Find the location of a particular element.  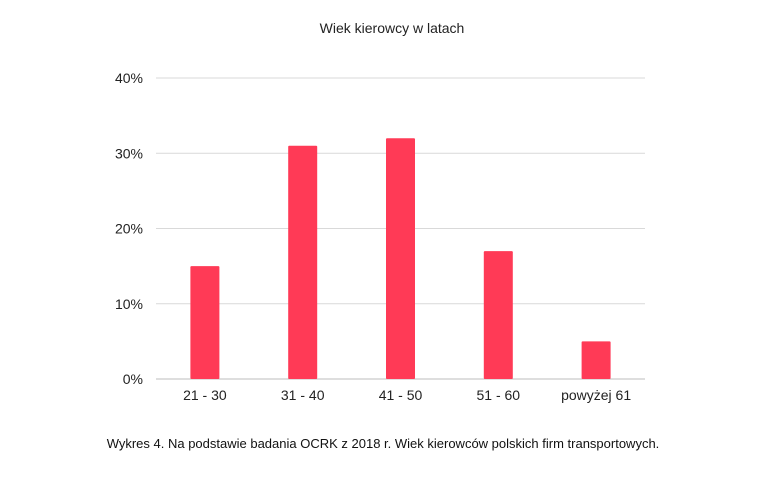

y-tick-label: 0% is located at coordinates (133, 379).